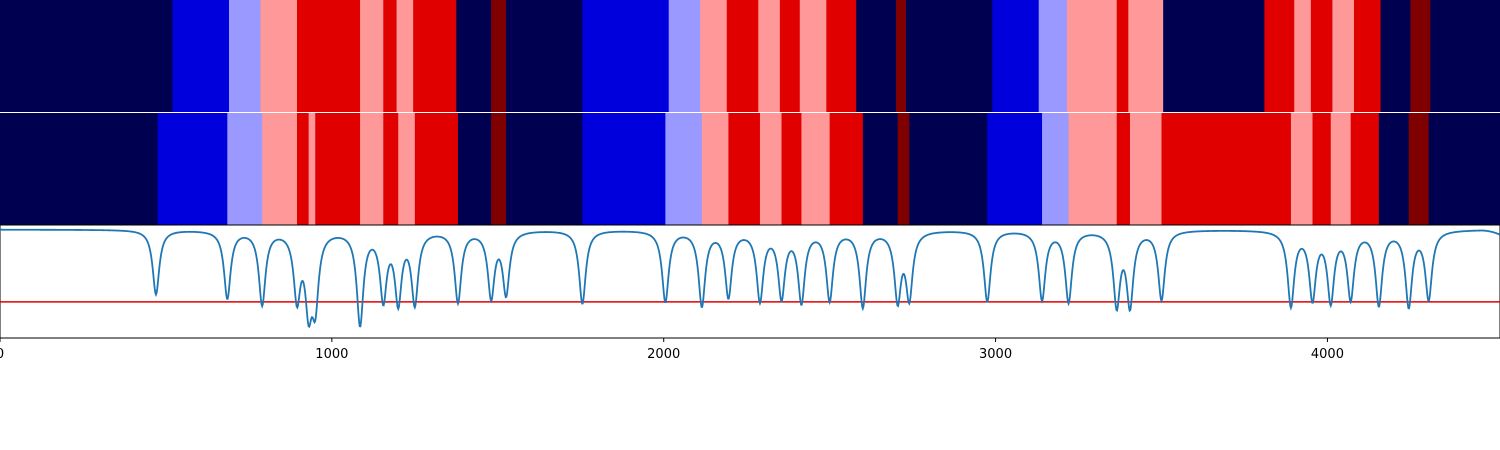  I want to click on x-tick-label: 0, so click(2, 354).